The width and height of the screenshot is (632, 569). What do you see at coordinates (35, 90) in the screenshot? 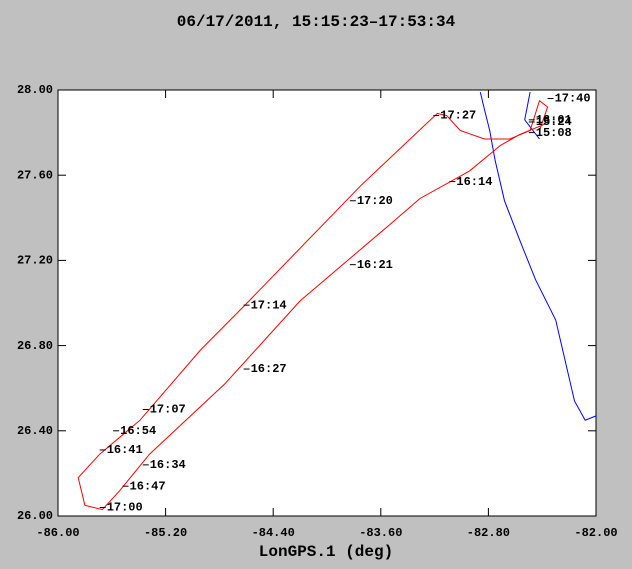
I see `y-tick-label: 28.00` at bounding box center [35, 90].